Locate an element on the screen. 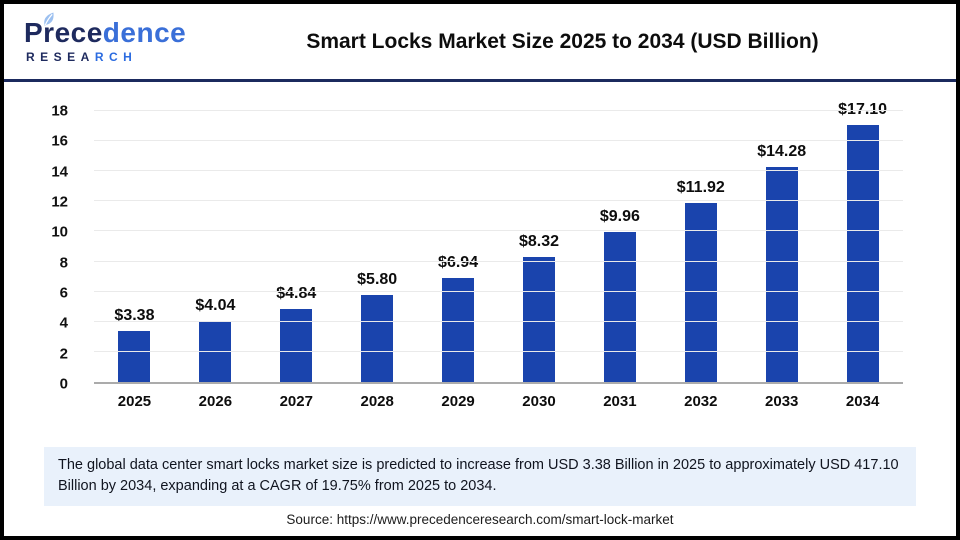  bar-group-2029: $6.94 is located at coordinates (458, 246).